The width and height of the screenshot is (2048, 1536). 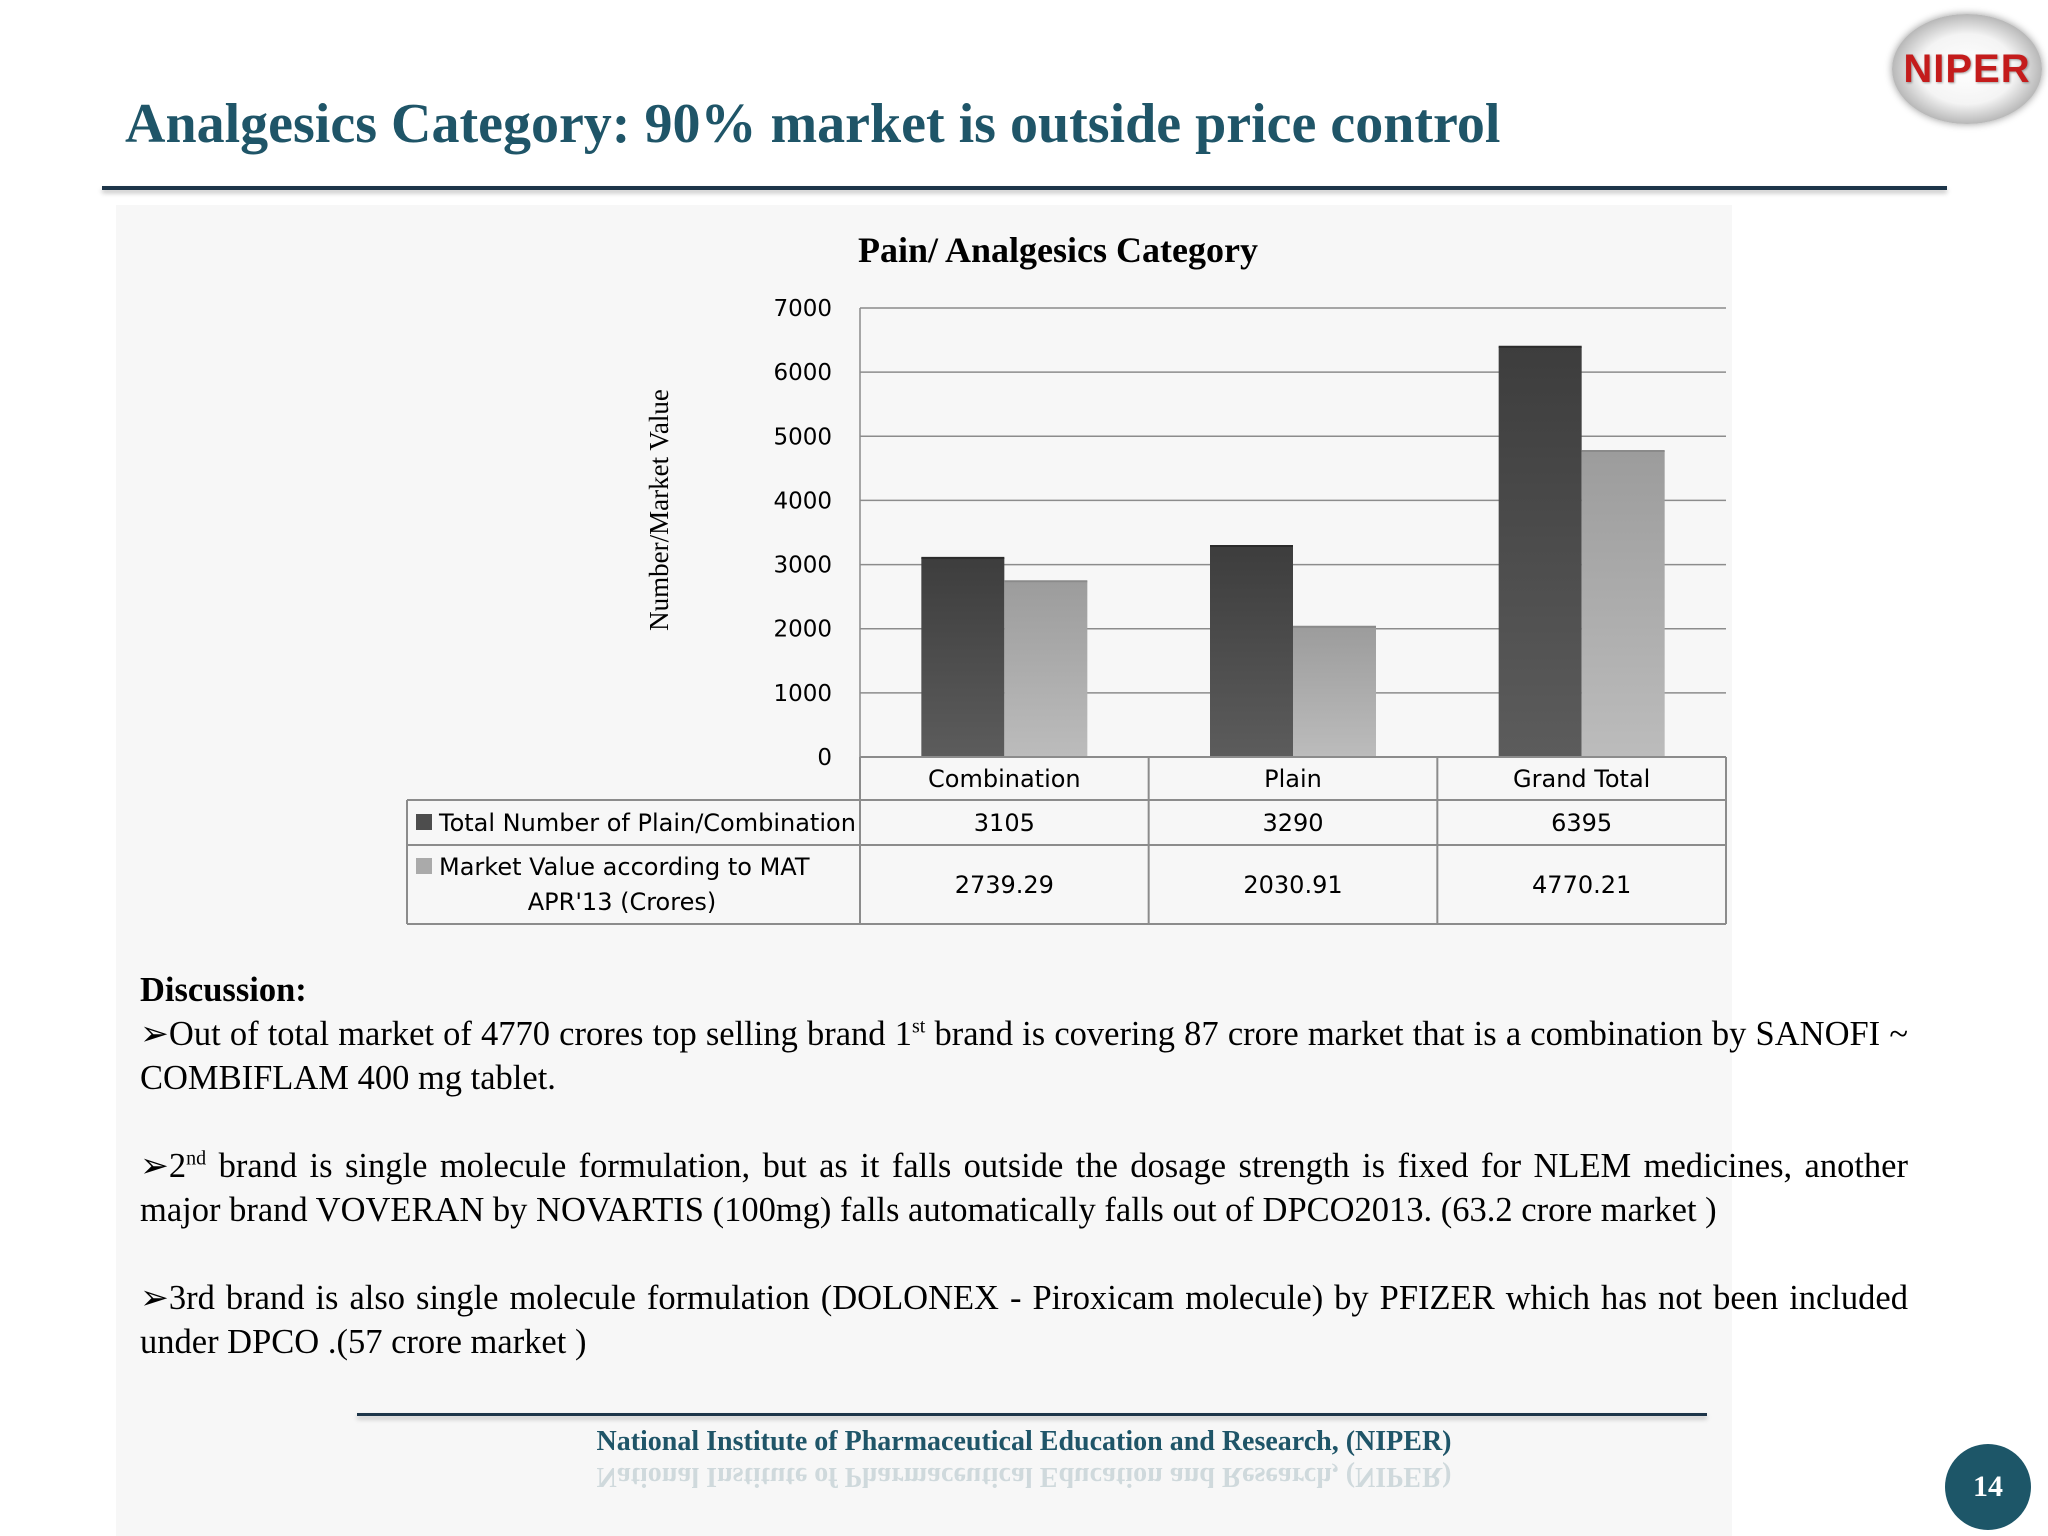 I want to click on y-tick-label: 3000, so click(x=802, y=566).